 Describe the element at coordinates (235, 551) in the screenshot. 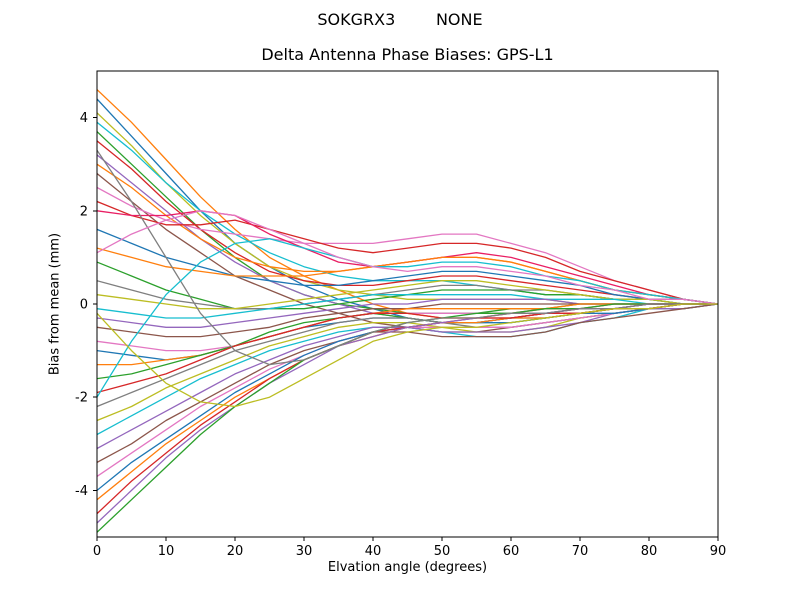

I see `x-tick-label: 20` at that location.